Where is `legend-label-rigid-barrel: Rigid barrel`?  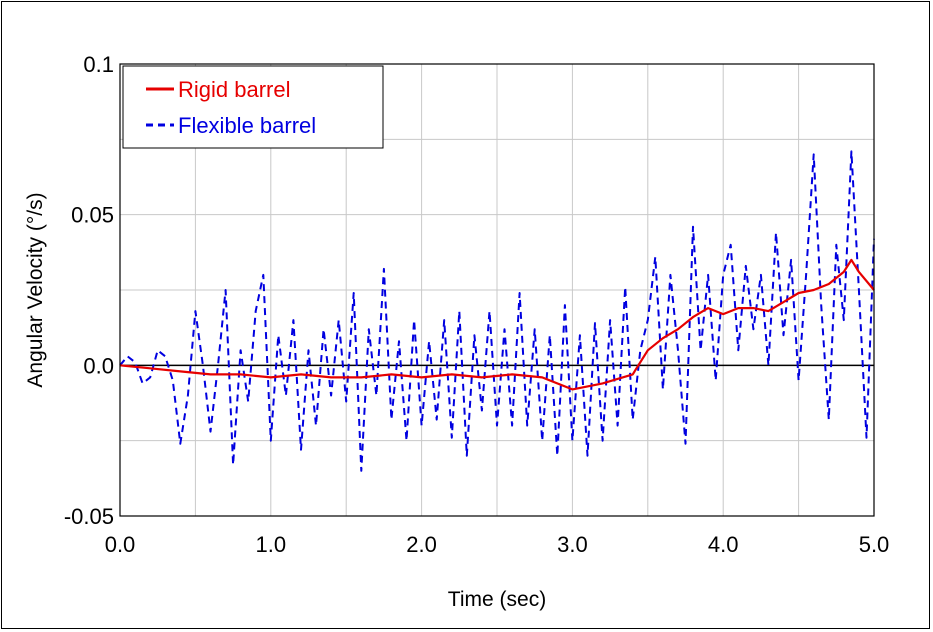 legend-label-rigid-barrel: Rigid barrel is located at coordinates (234, 89).